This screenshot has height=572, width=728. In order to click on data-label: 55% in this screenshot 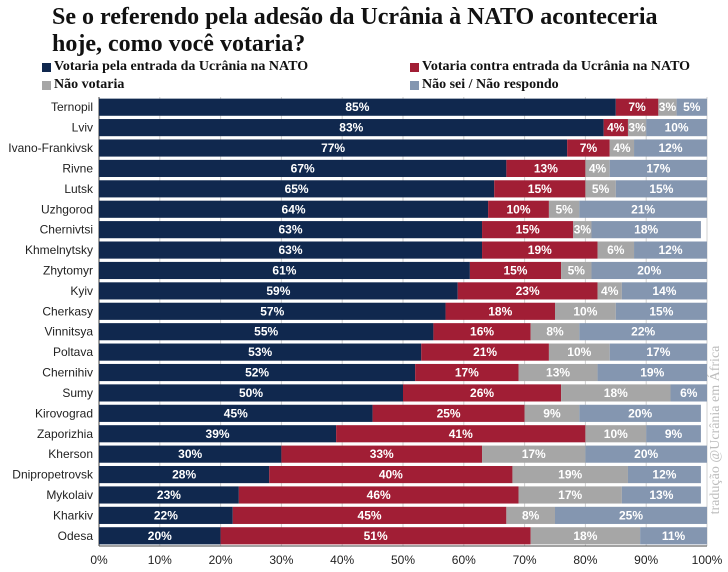, I will do `click(266, 332)`.